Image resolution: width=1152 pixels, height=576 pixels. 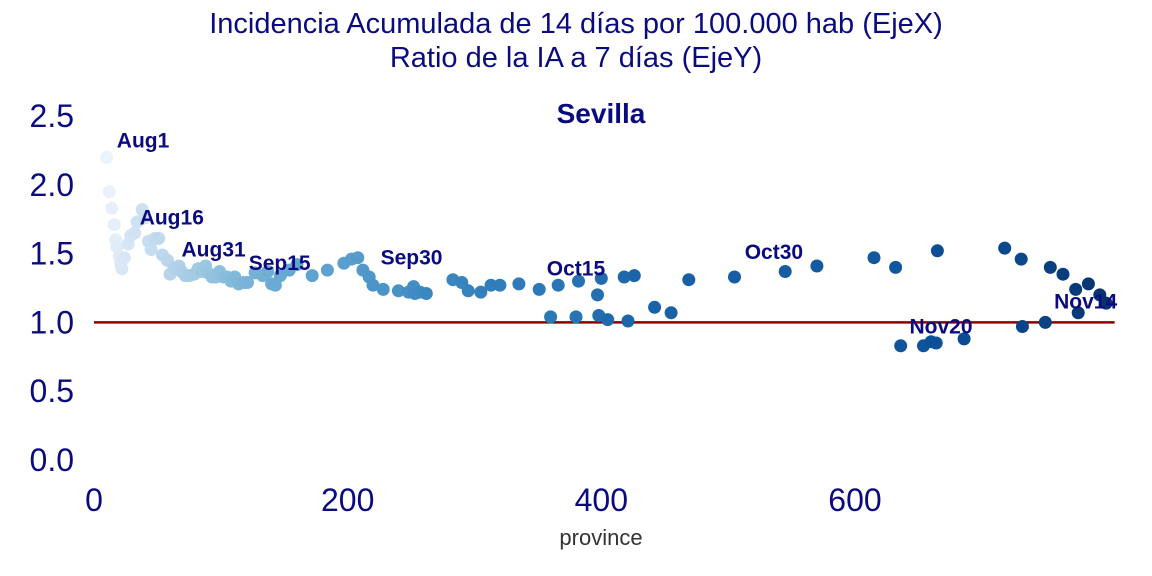 What do you see at coordinates (1085, 302) in the screenshot?
I see `date-annotation: Nov14` at bounding box center [1085, 302].